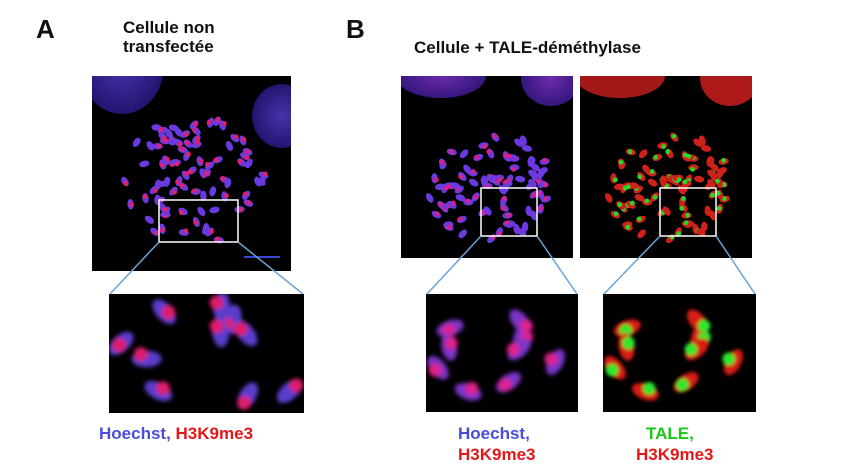  I want to click on panel-b-right-caption-line1: TALE,, so click(670, 433).